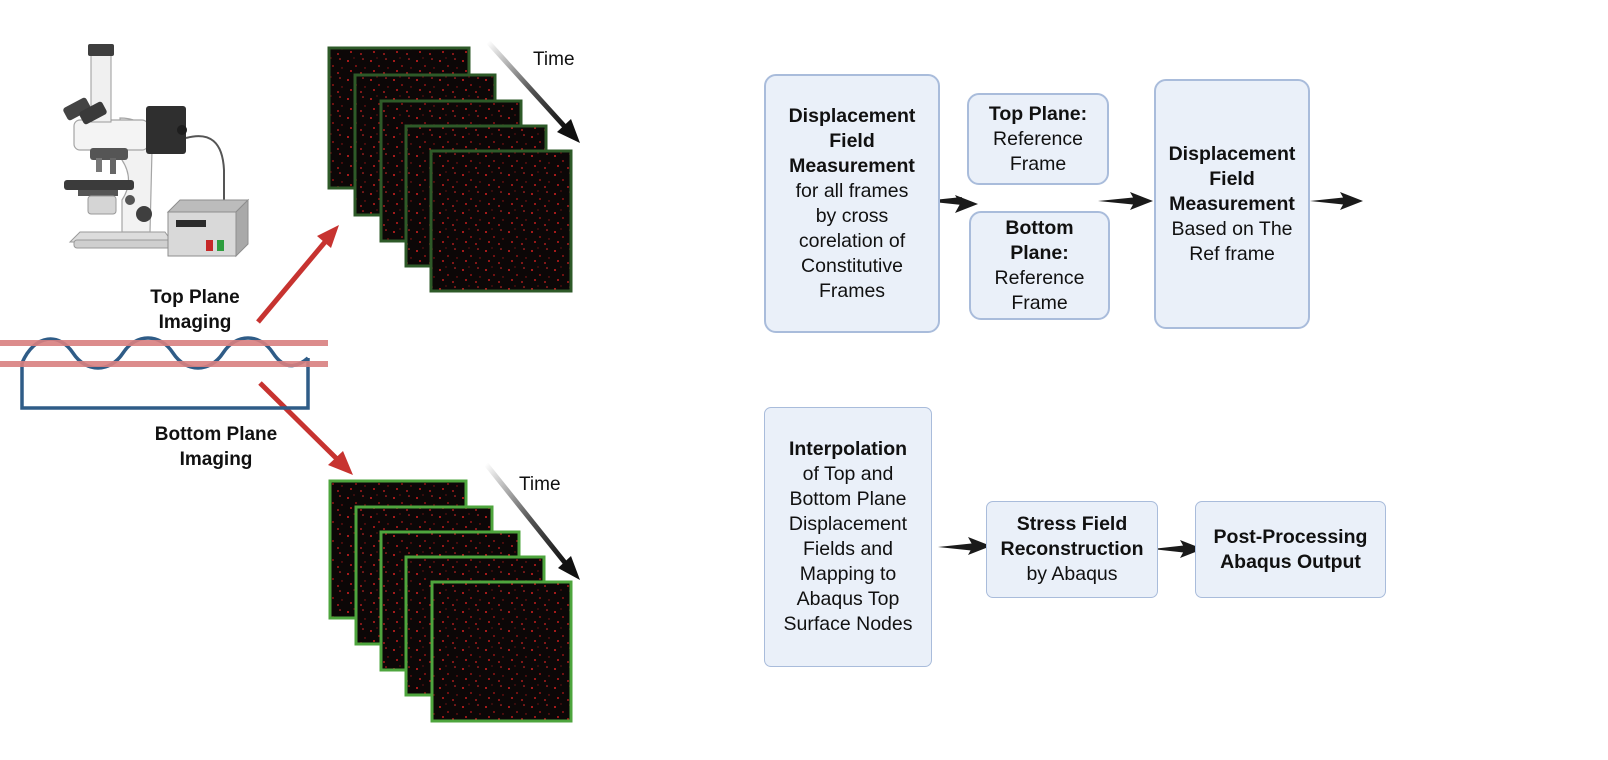 This screenshot has width=1608, height=760. Describe the element at coordinates (1125, 201) in the screenshot. I see `arrow-refs-to-box4` at that location.